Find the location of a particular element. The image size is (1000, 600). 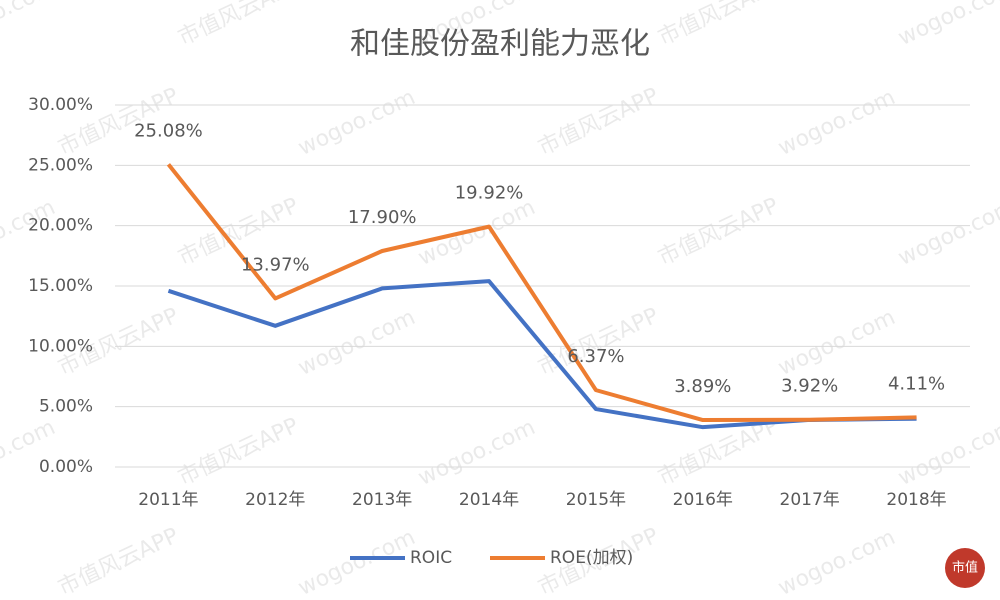

legend-label: ROIC is located at coordinates (431, 558).